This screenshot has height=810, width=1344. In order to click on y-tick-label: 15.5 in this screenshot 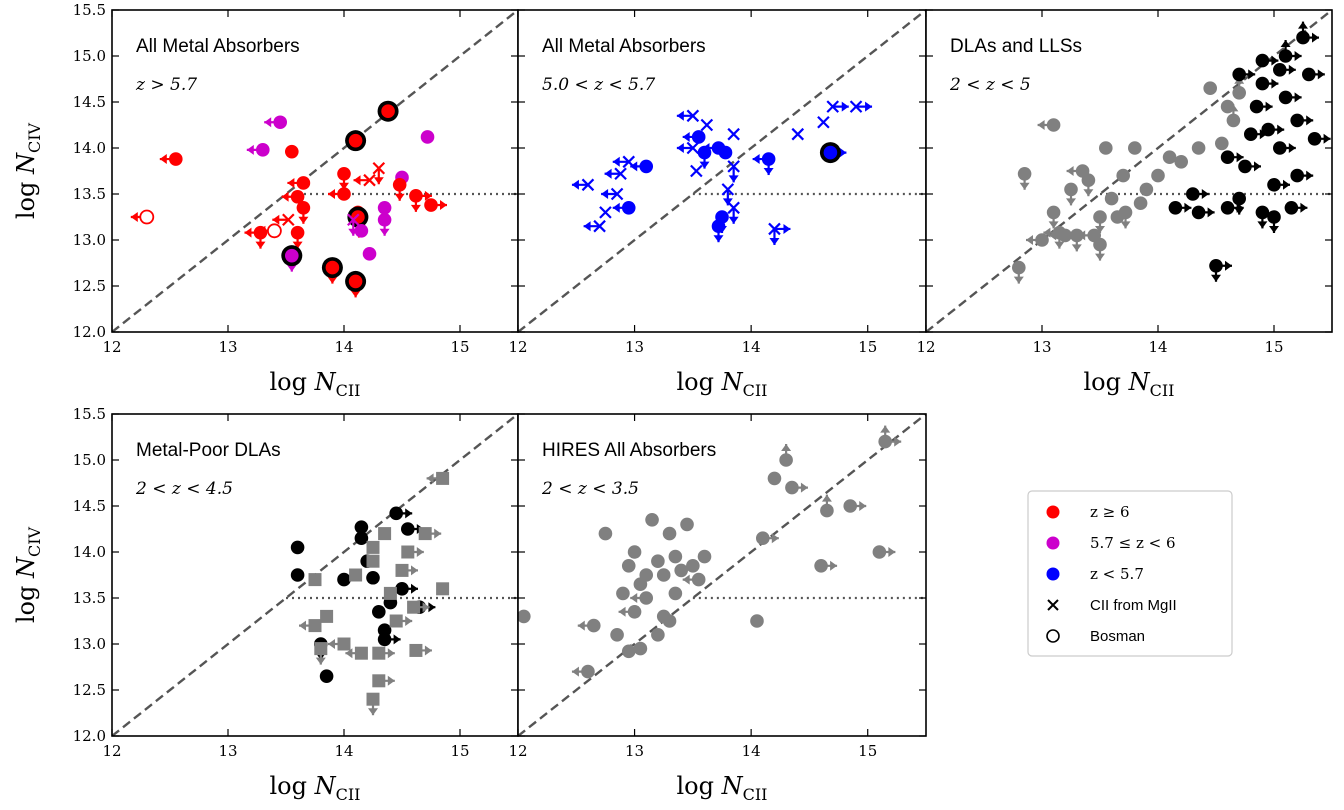, I will do `click(89, 414)`.